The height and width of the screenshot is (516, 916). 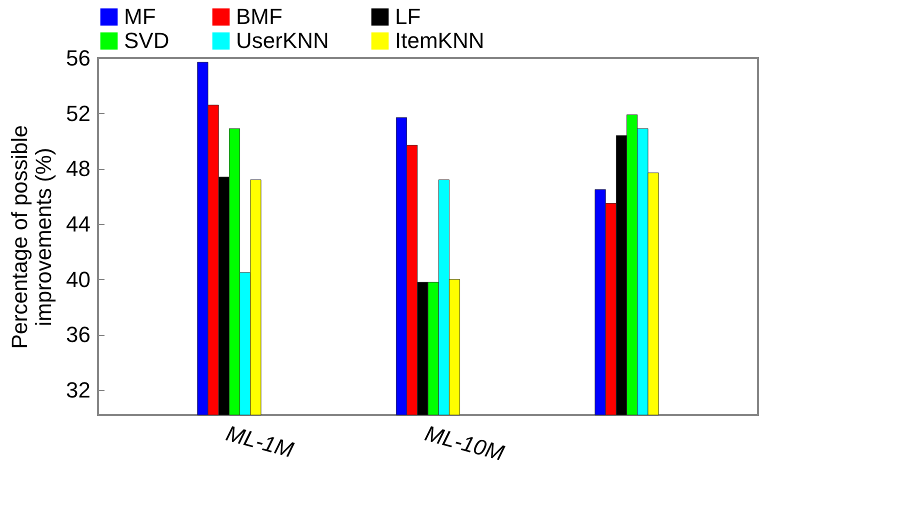 I want to click on y-tick-label: 52, so click(x=78, y=113).